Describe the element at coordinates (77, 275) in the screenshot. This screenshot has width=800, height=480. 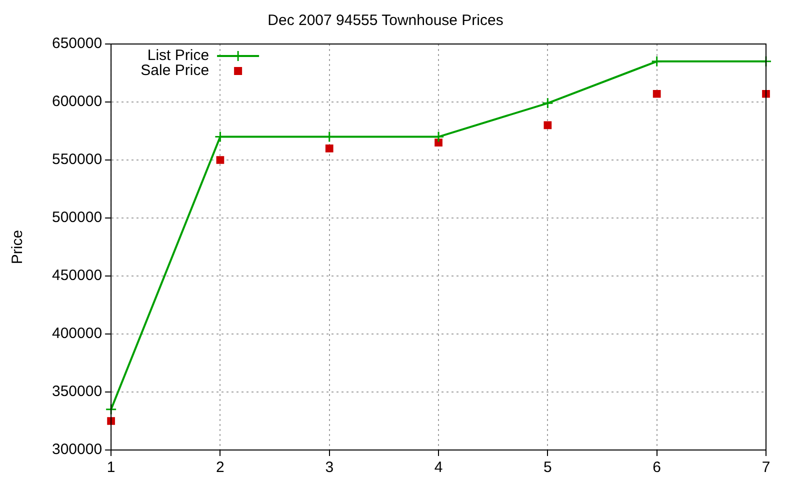
I see `y-tick-label: 450000` at that location.